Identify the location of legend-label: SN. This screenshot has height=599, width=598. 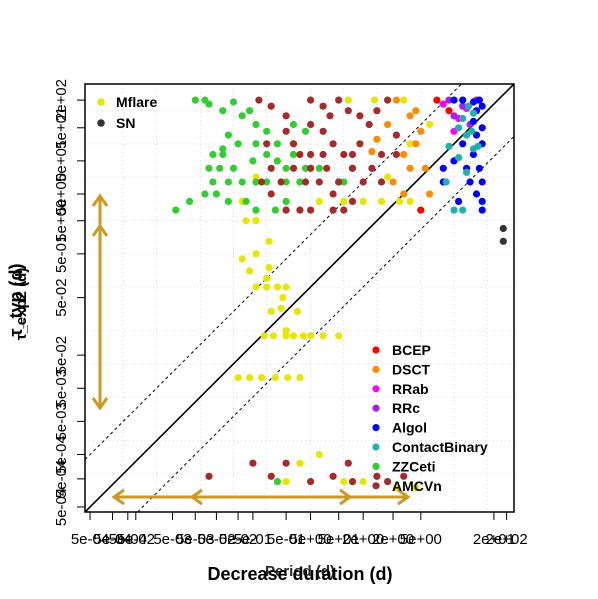
(125, 123).